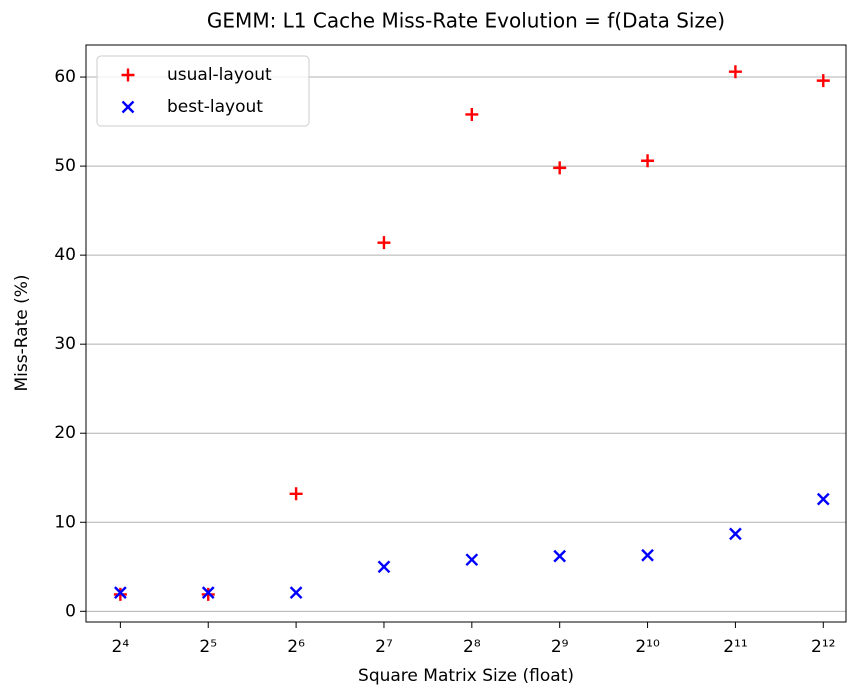  I want to click on x-axis-label: Square Matrix Size (float), so click(466, 676).